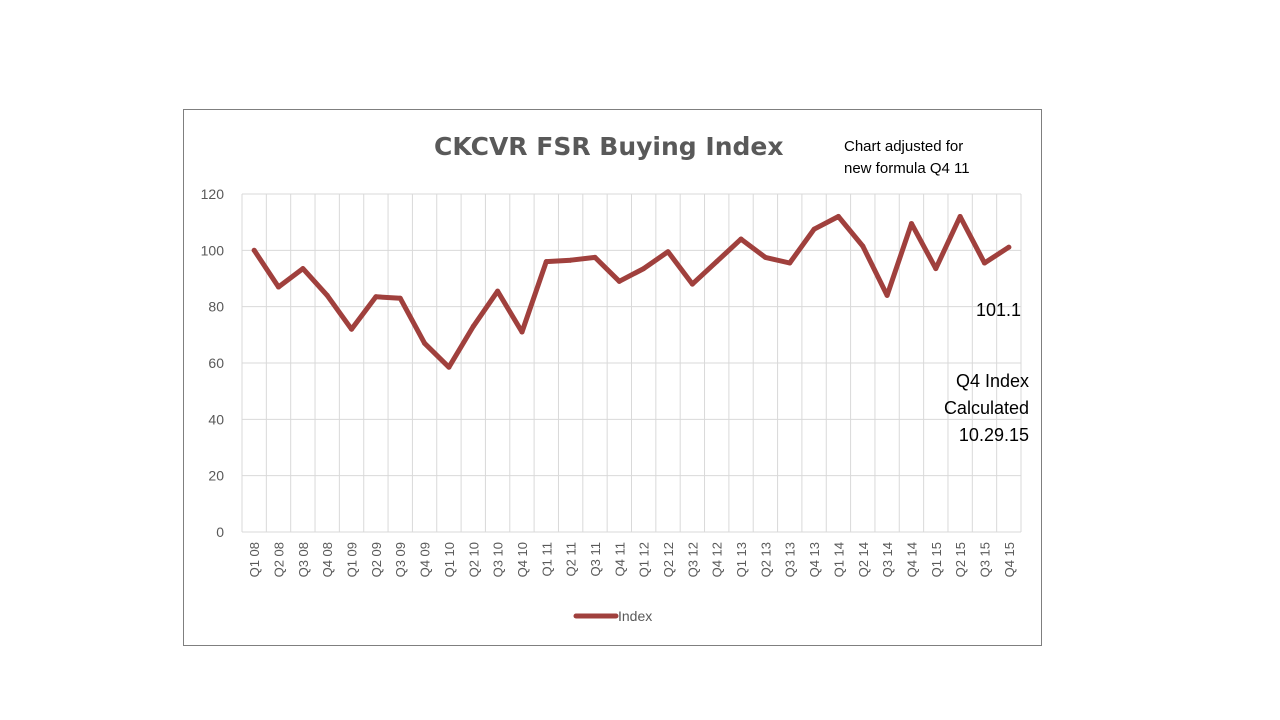 This screenshot has height=720, width=1280. What do you see at coordinates (907, 168) in the screenshot?
I see `formula-note-line-2: new formula Q4 11` at bounding box center [907, 168].